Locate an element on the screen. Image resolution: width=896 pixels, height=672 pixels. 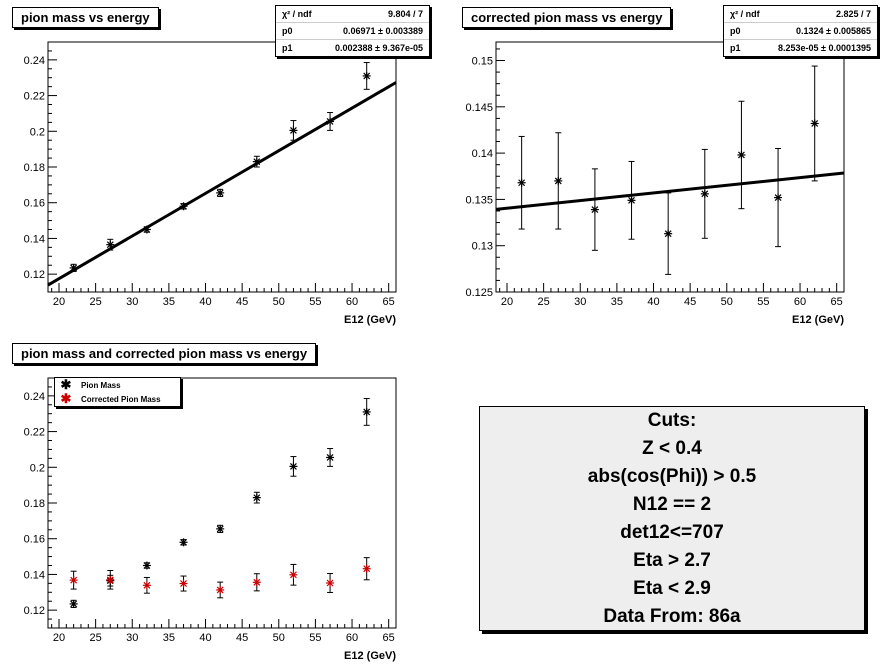
cut-line: Eta < 2.9 is located at coordinates (672, 588).